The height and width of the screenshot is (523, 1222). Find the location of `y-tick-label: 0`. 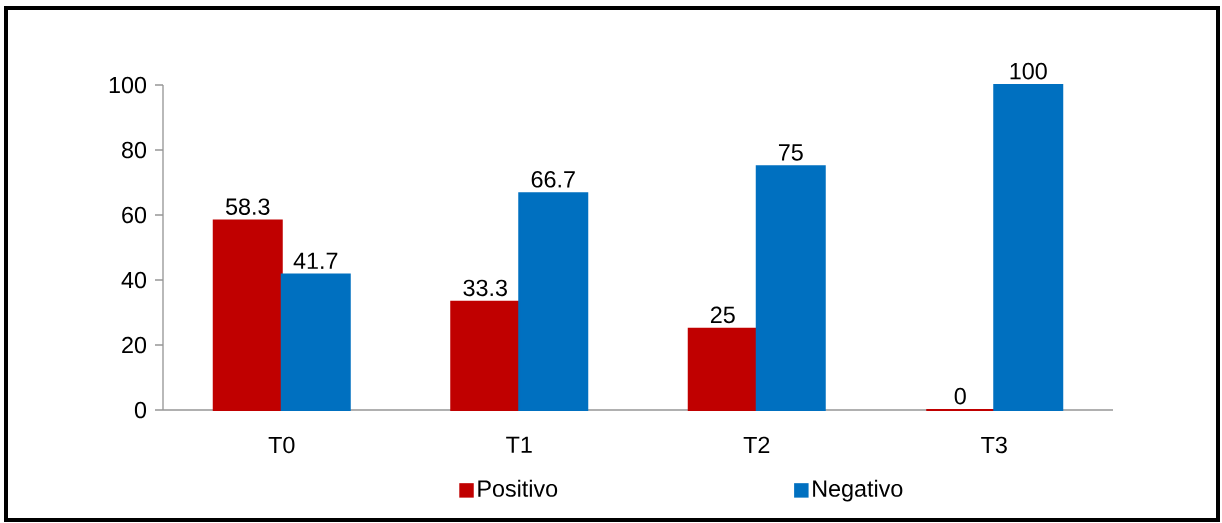

y-tick-label: 0 is located at coordinates (140, 410).